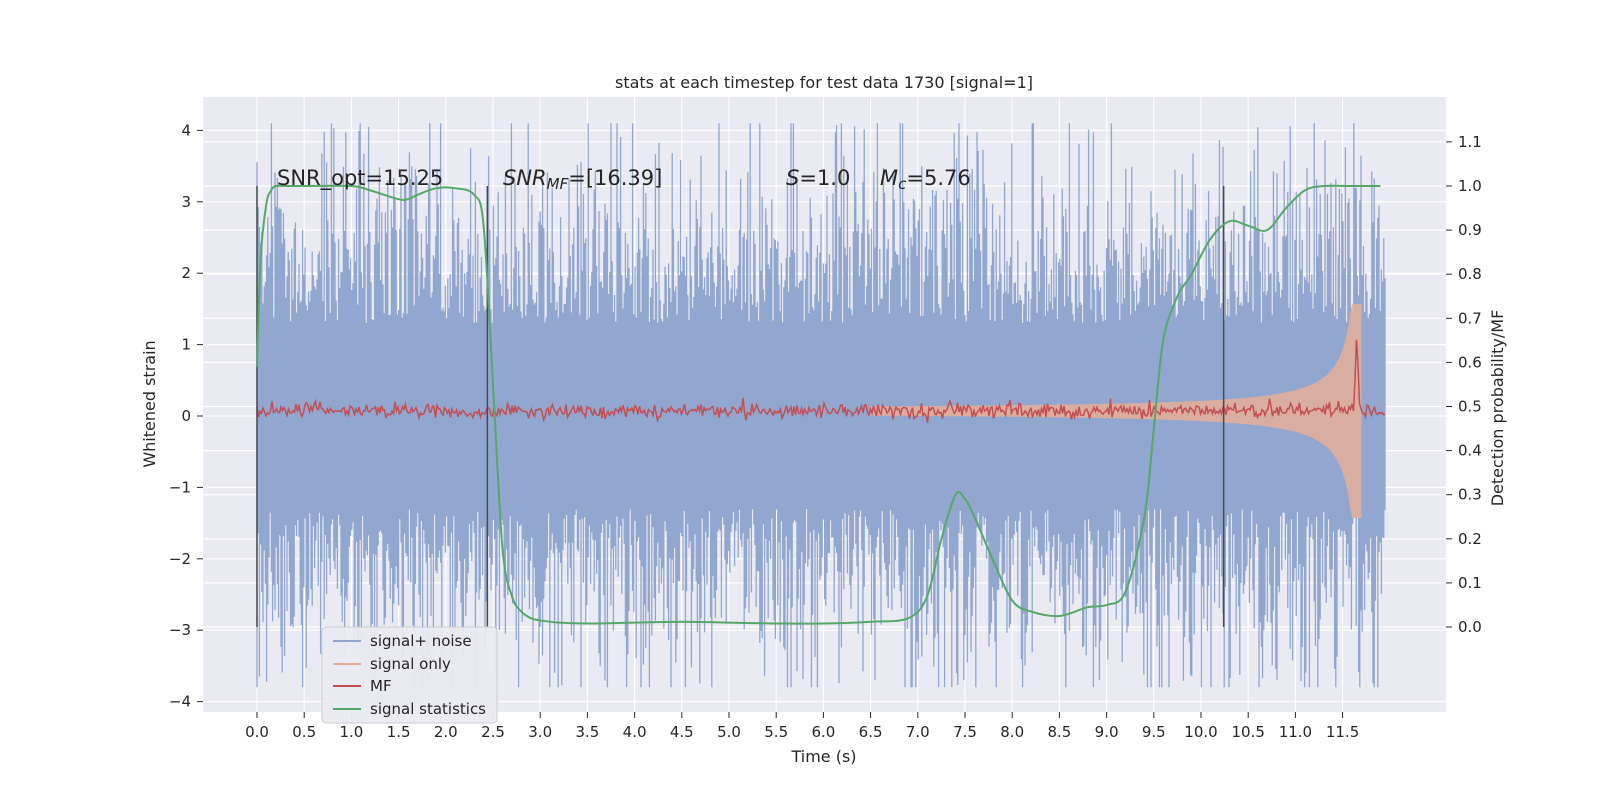  I want to click on y-right-tick-label: 0.1, so click(1470, 583).